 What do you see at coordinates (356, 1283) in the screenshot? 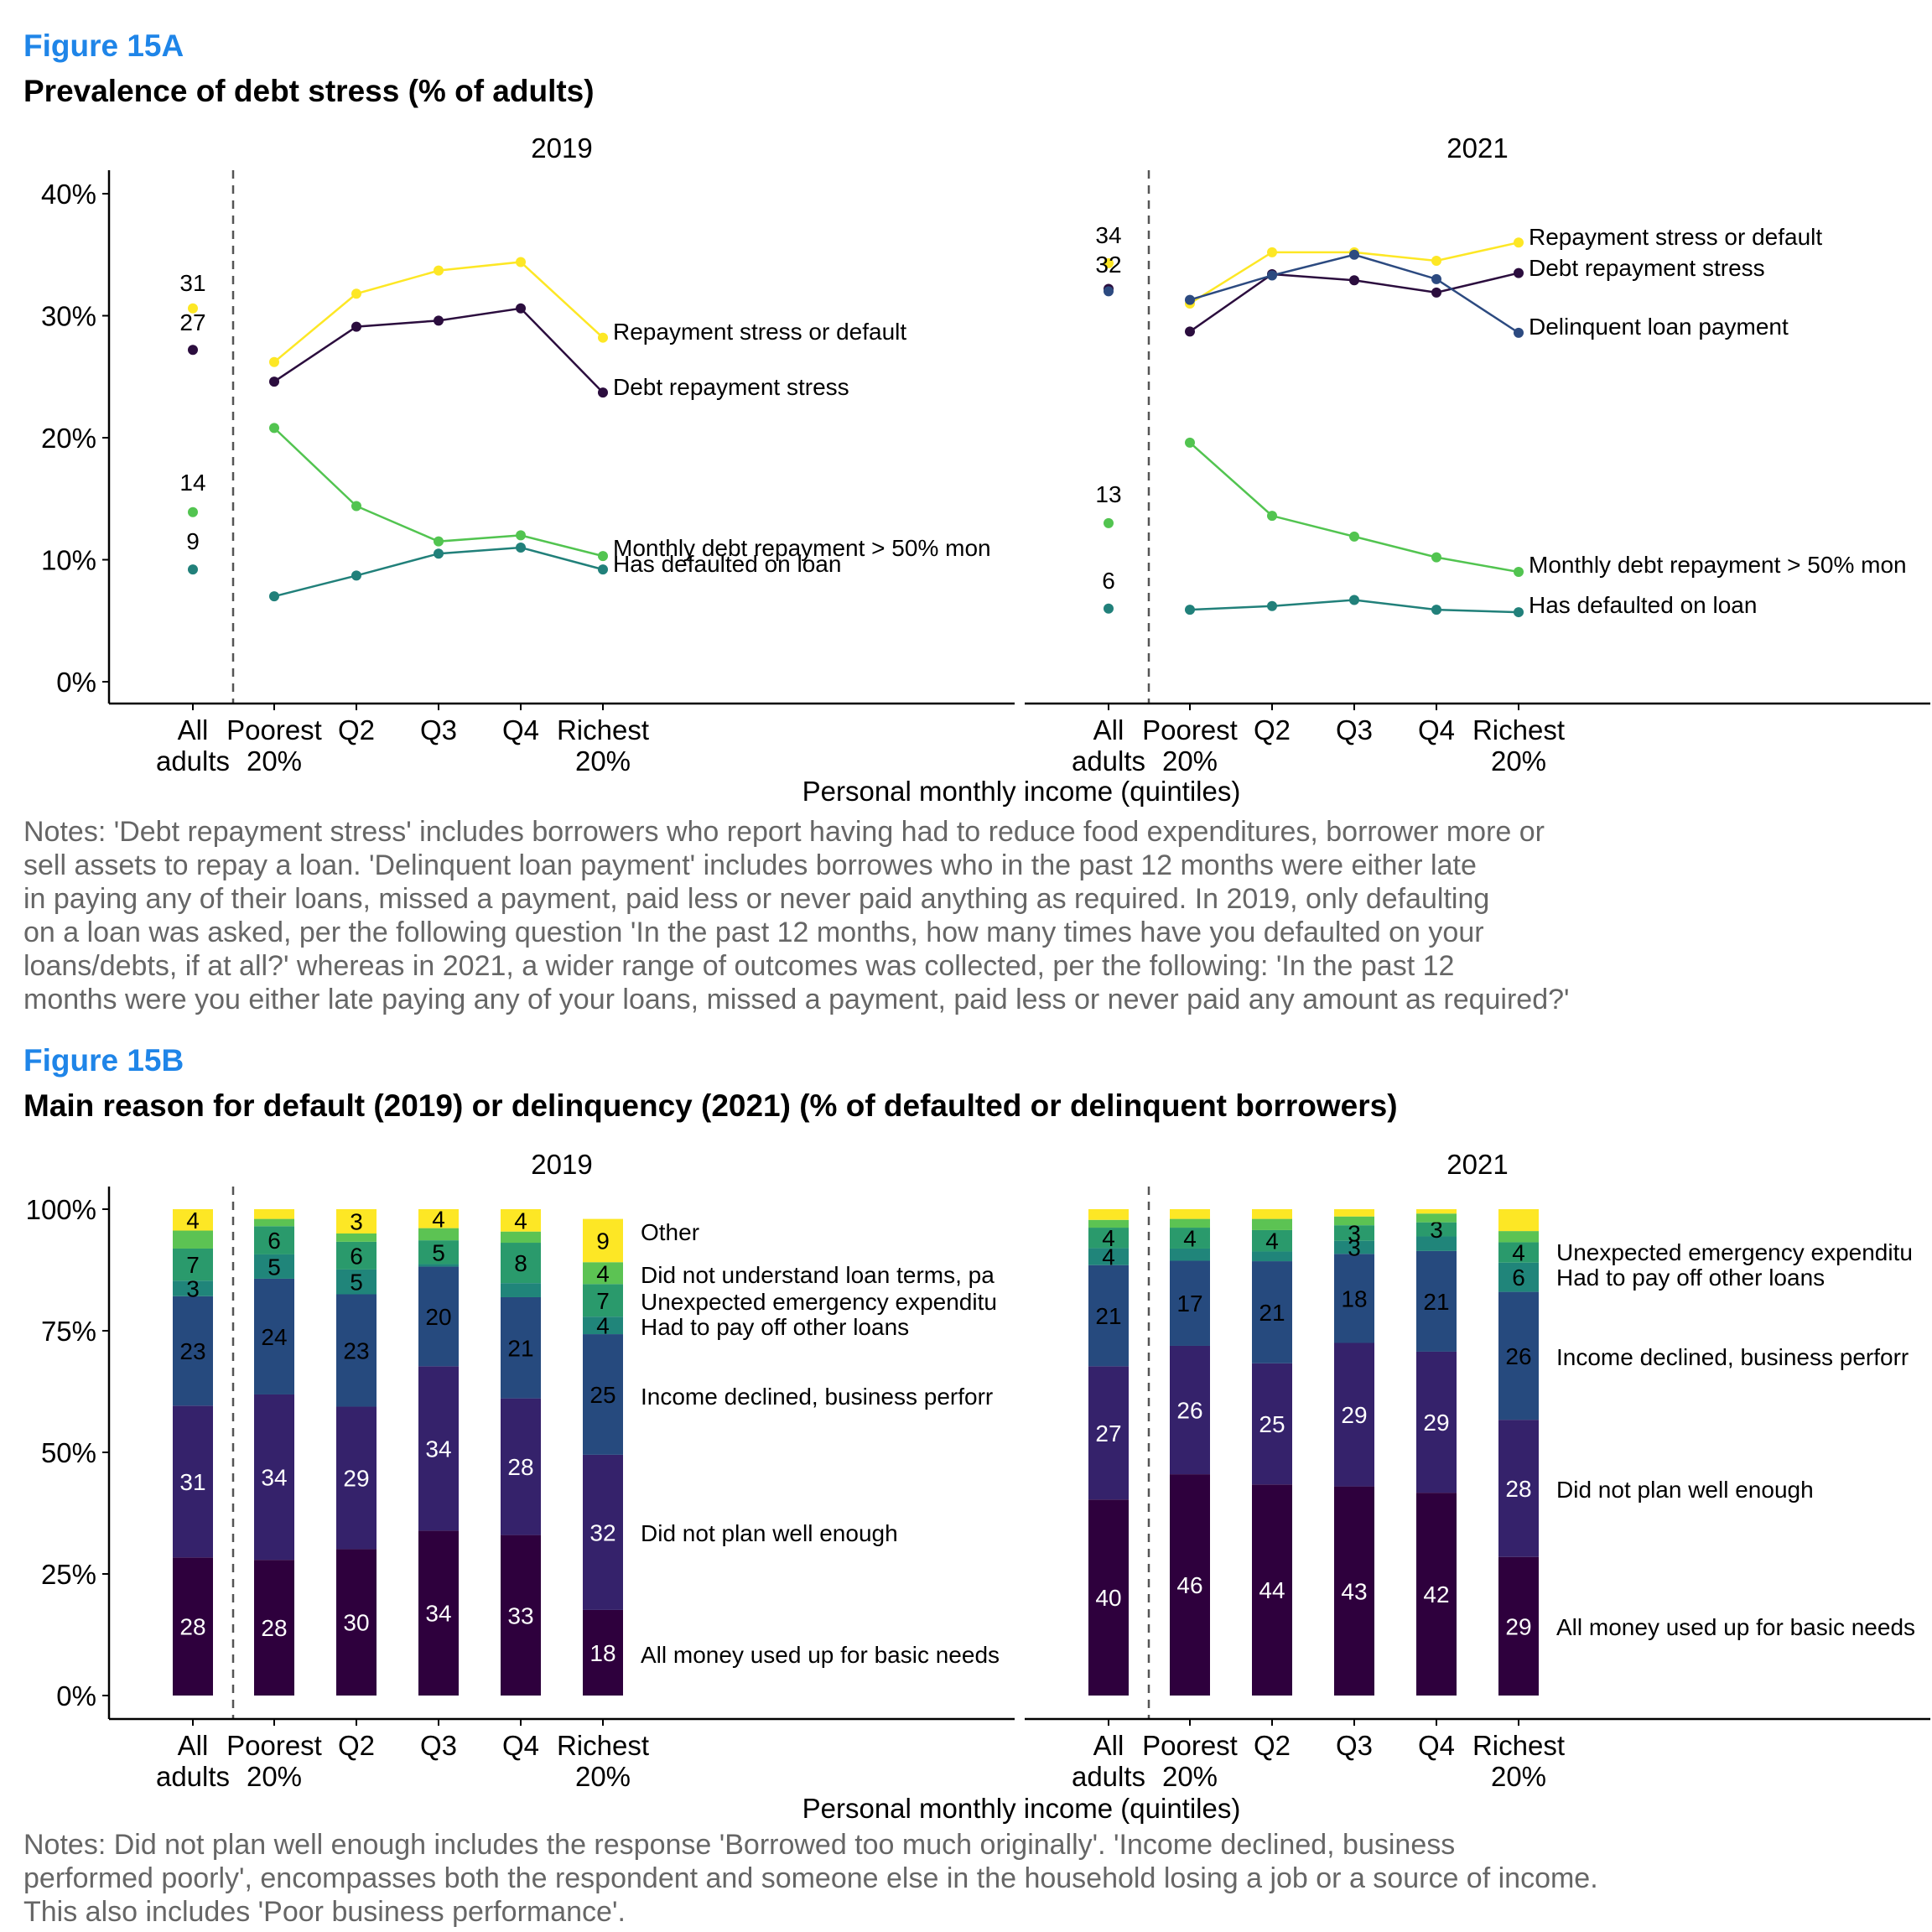
I see `bar-value-label: 5` at bounding box center [356, 1283].